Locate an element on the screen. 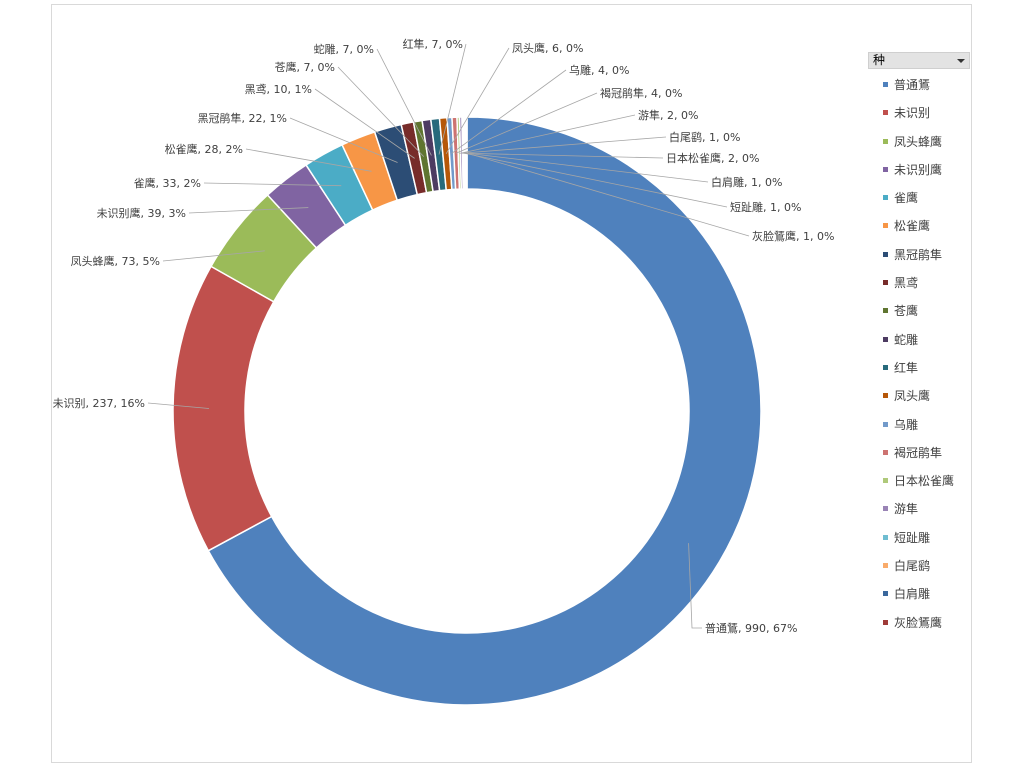  legend-item: 苍鹰 is located at coordinates (927, 316).